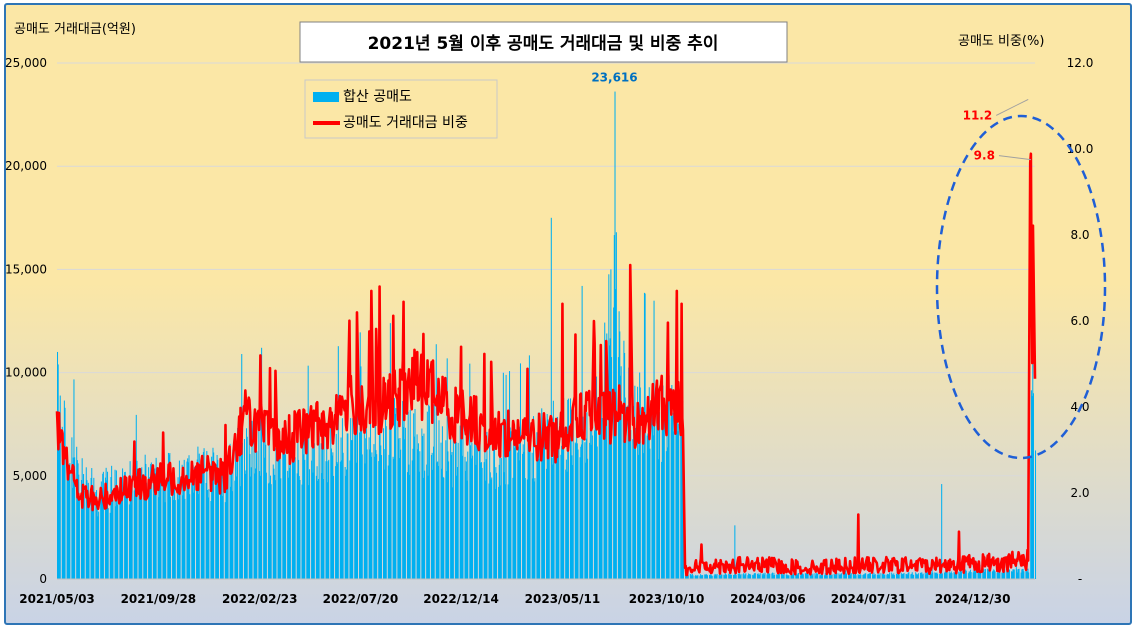  Describe the element at coordinates (461, 599) in the screenshot. I see `x-tick-label: 2022/12/14` at that location.